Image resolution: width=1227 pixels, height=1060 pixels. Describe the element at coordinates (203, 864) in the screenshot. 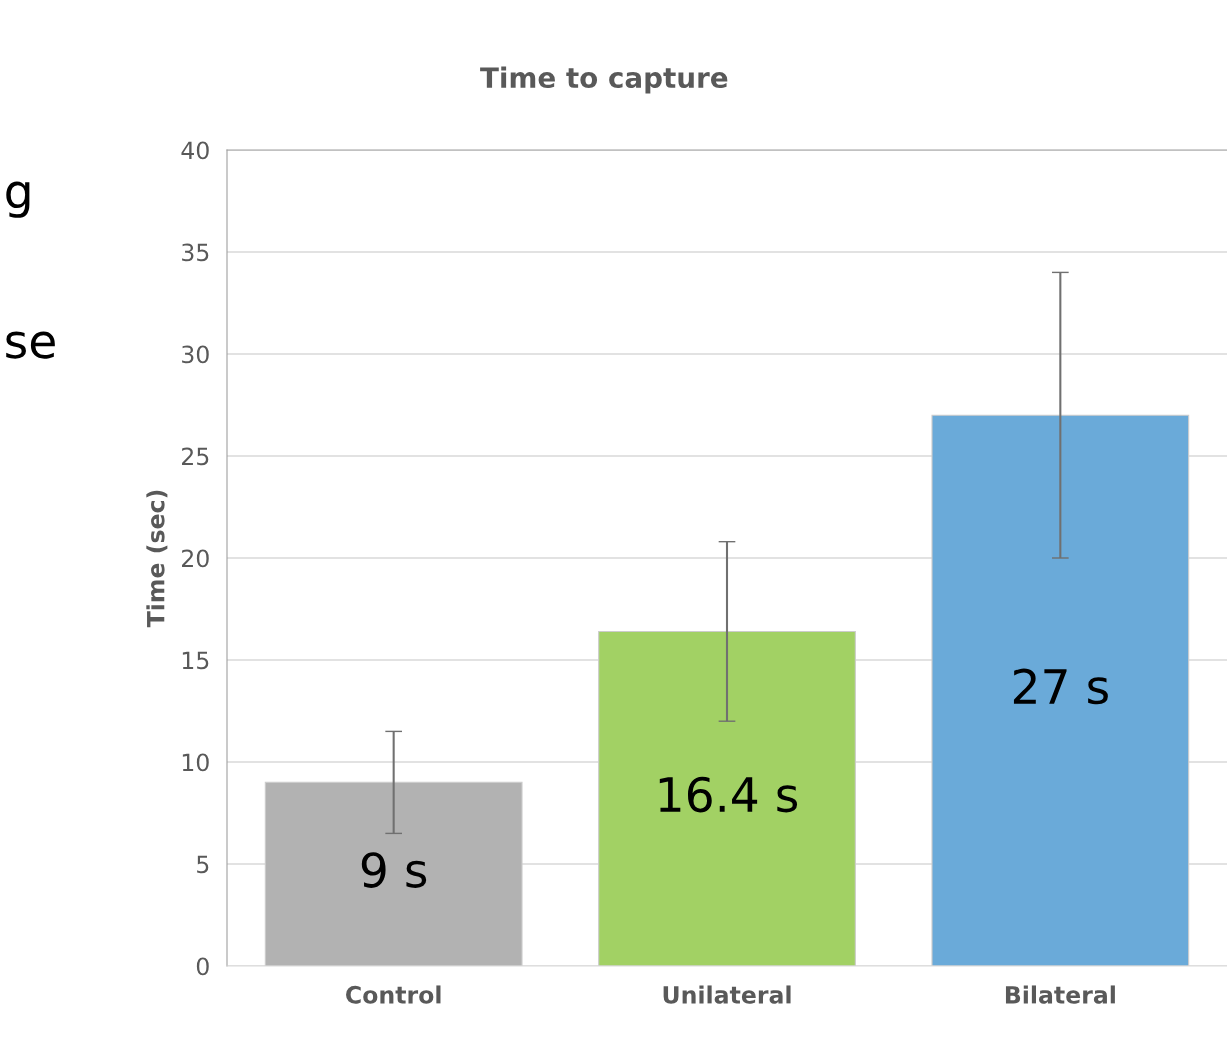

I see `y-tick-label: 5` at that location.